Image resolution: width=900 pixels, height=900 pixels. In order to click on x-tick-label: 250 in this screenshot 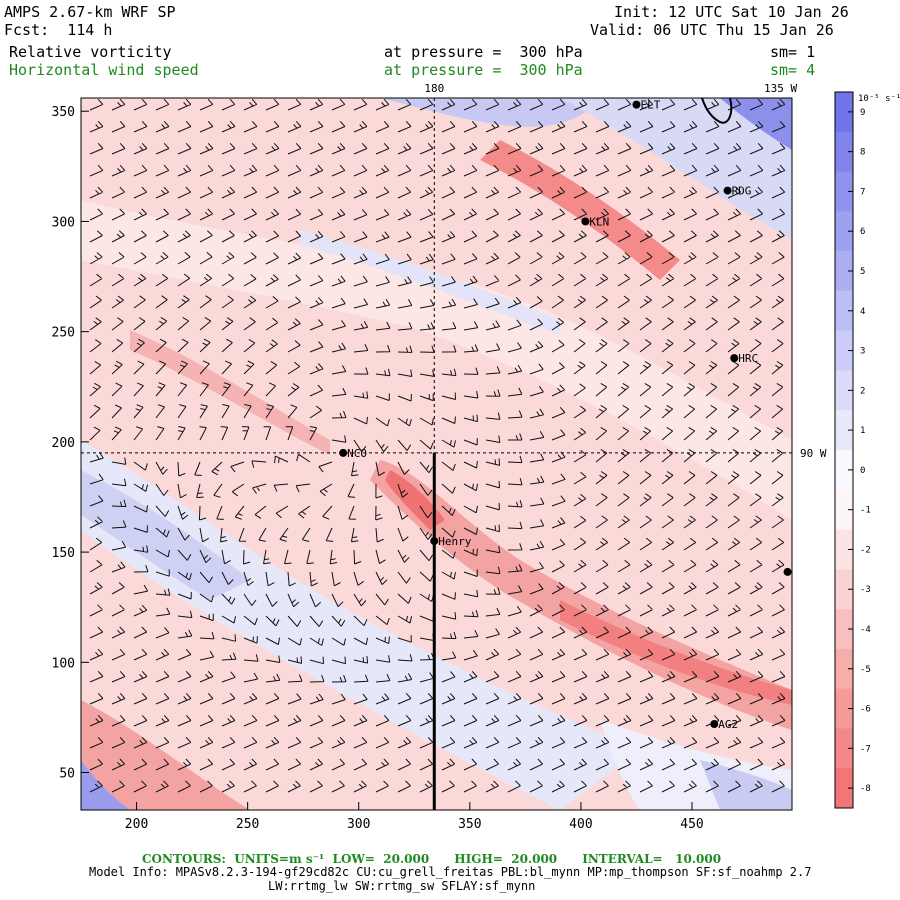, I will do `click(247, 824)`.